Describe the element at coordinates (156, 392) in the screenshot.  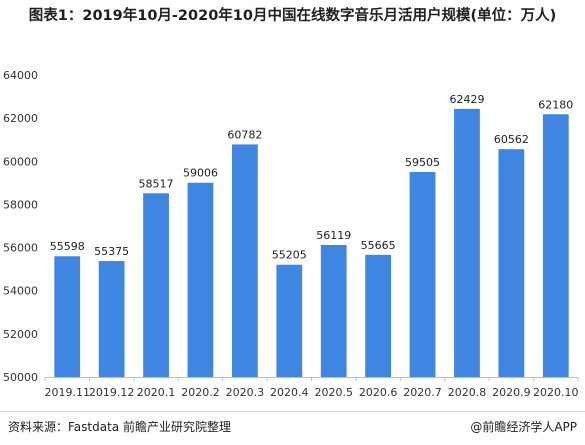
I see `x-tick-label: 2020.1` at that location.